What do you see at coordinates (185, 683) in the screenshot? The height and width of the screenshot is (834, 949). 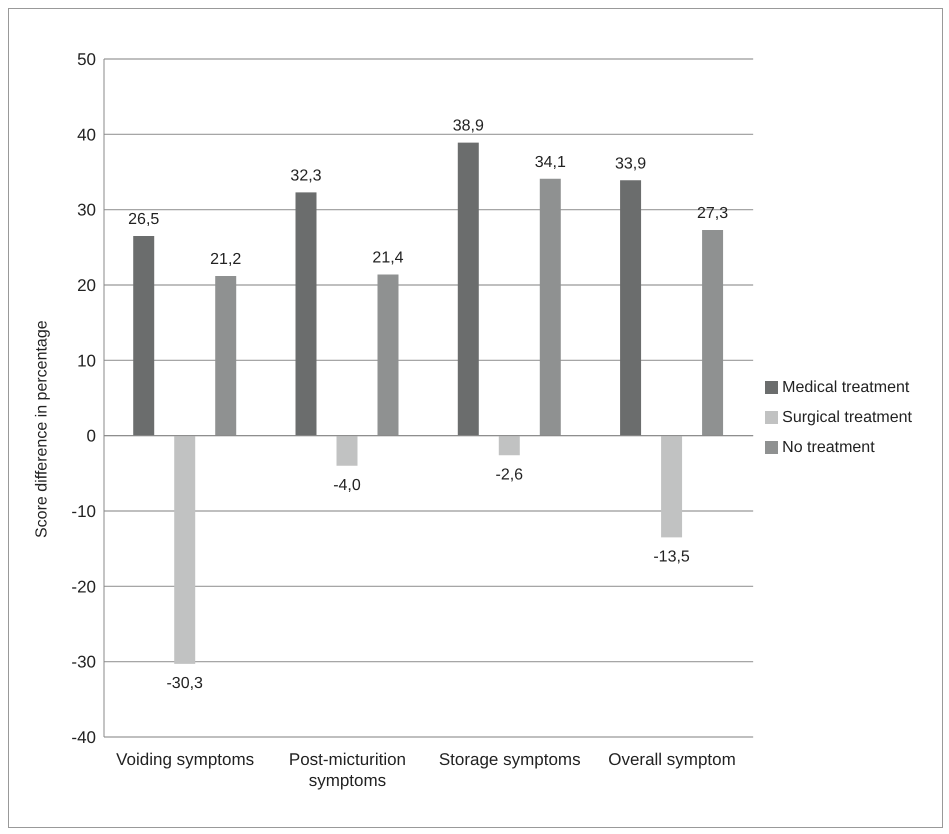 I see `data-label: -30,3` at bounding box center [185, 683].